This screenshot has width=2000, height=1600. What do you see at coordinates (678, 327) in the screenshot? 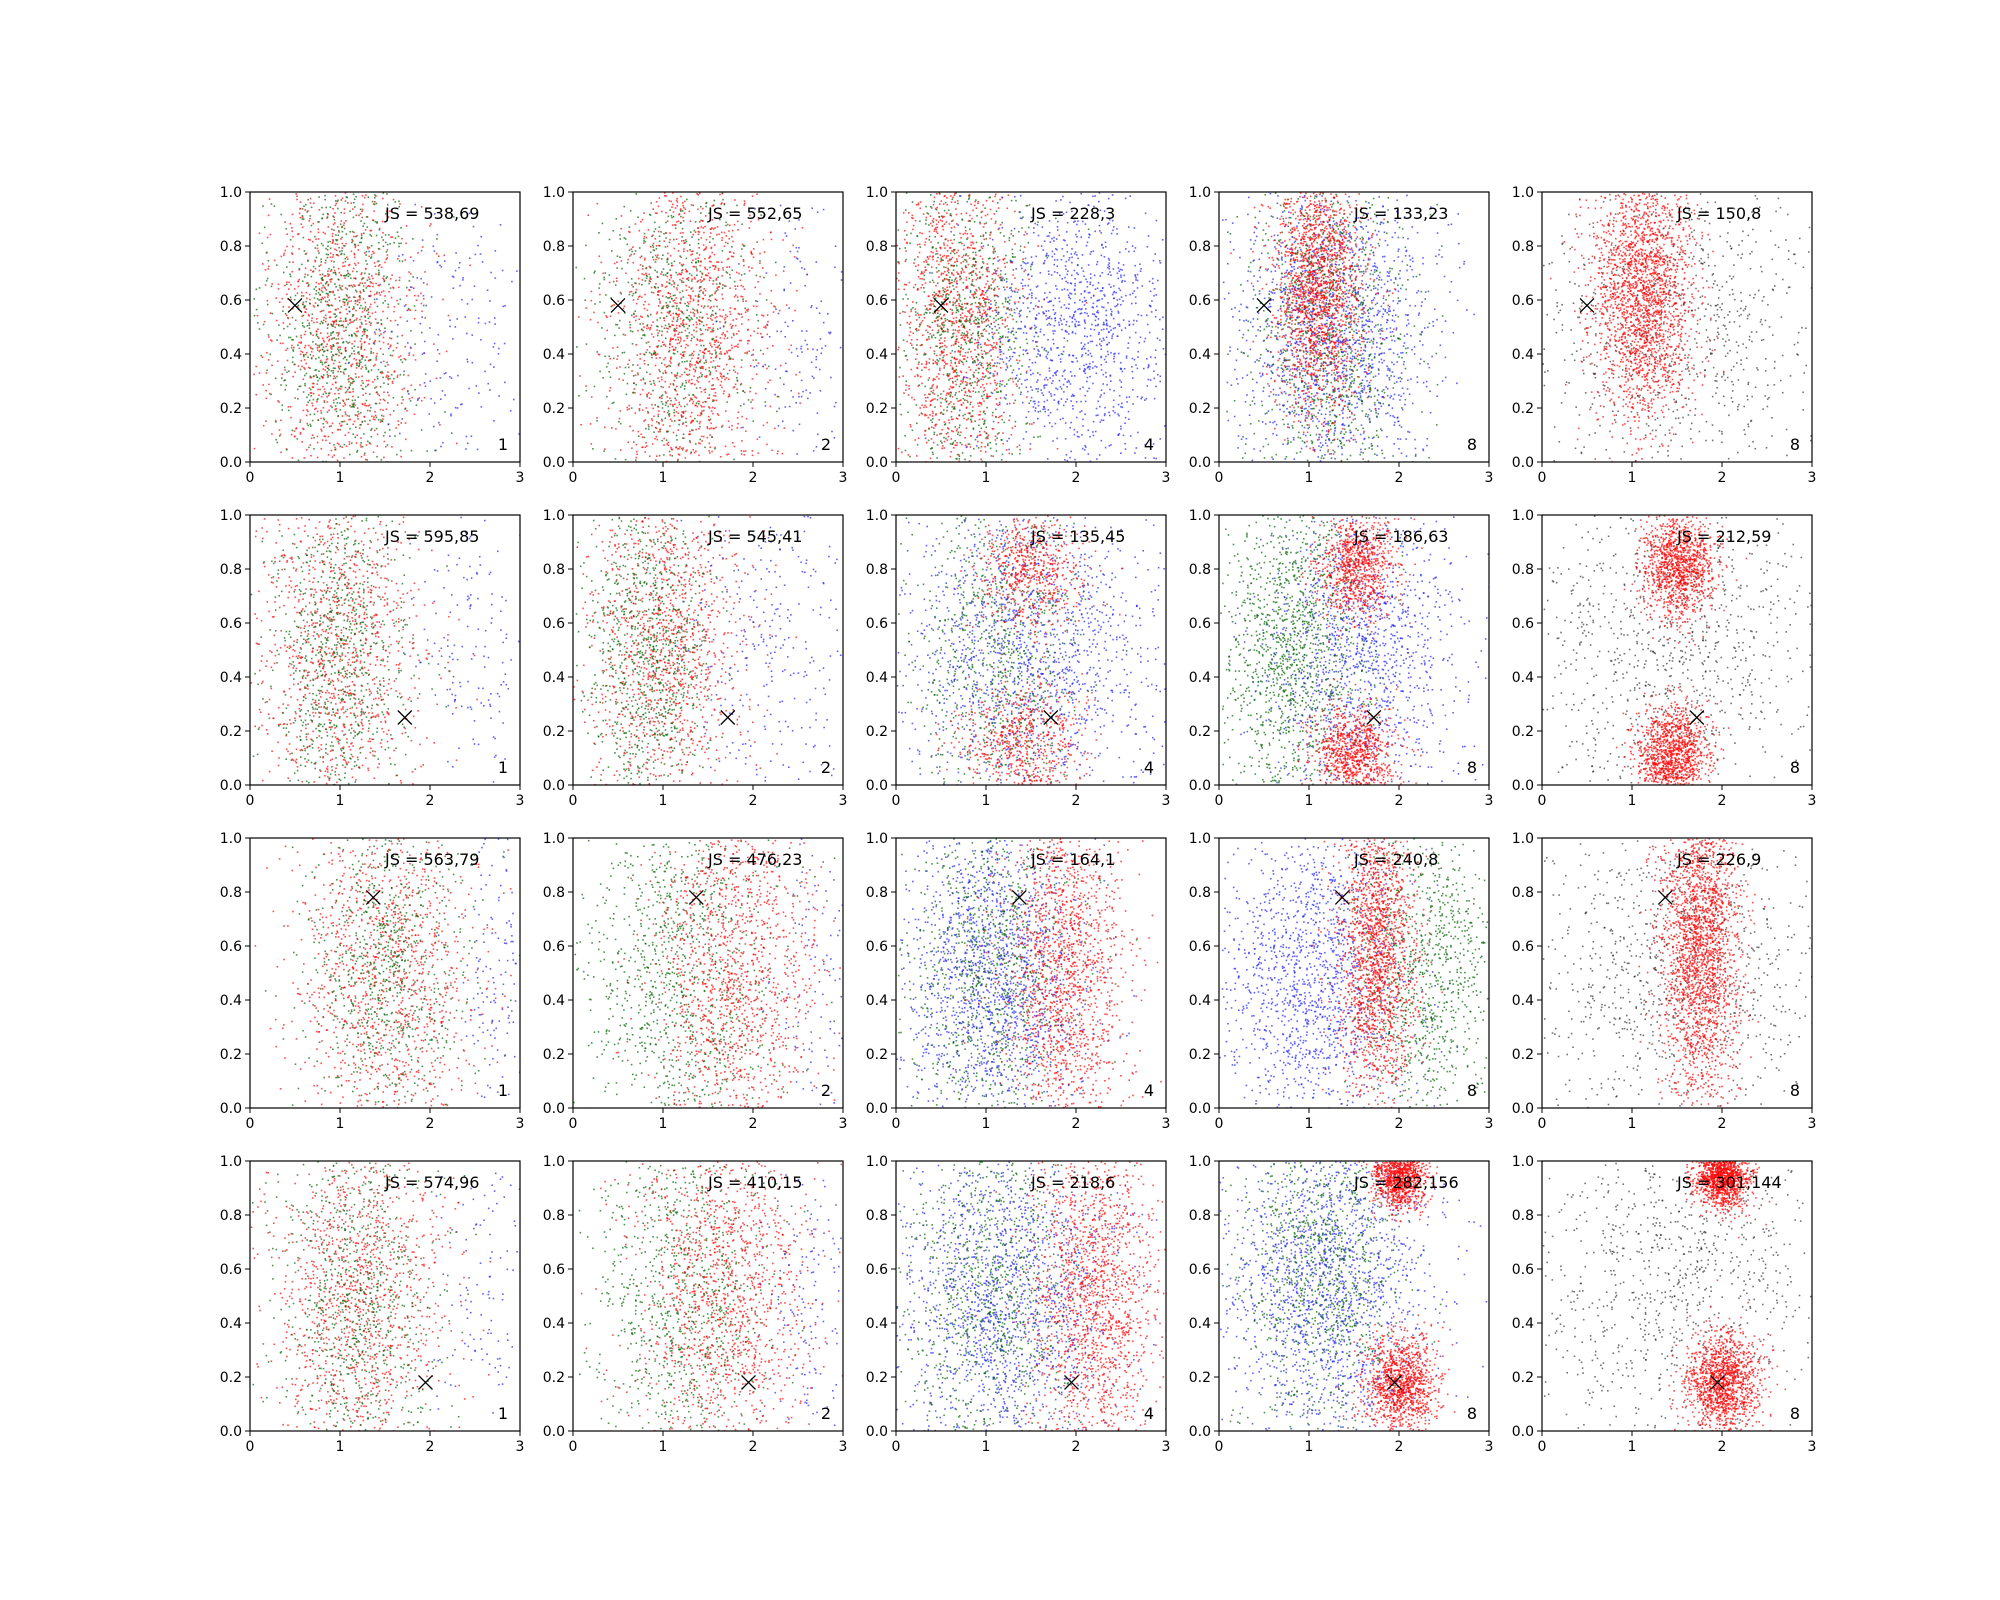
I see `series-green` at bounding box center [678, 327].